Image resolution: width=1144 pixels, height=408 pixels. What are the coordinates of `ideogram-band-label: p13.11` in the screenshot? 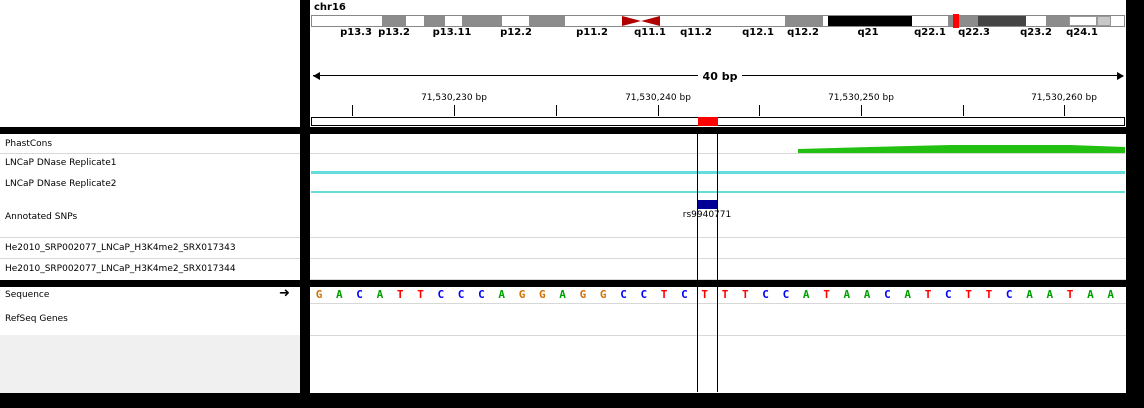 It's located at (452, 32).